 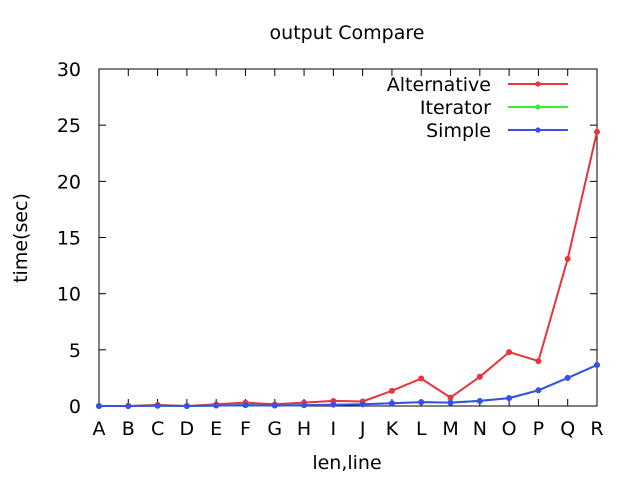 What do you see at coordinates (458, 131) in the screenshot?
I see `legend-label-simple: Simple` at bounding box center [458, 131].